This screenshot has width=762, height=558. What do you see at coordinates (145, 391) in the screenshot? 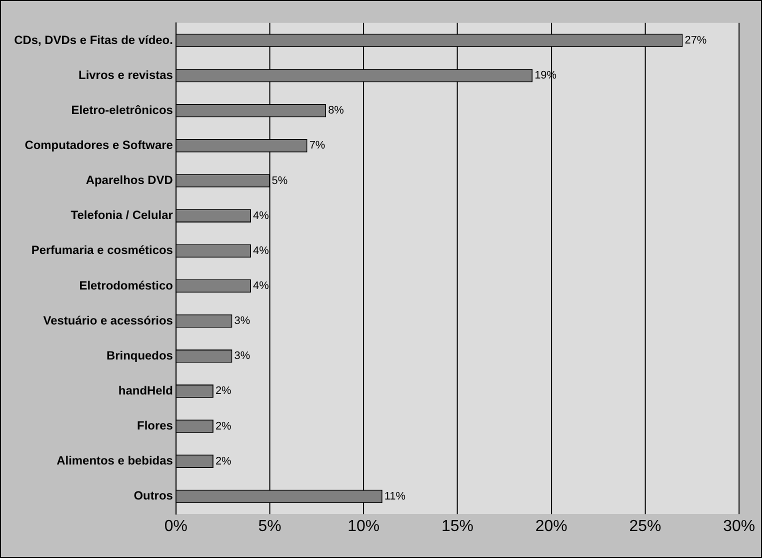
I see `y-tick-label: handHeld` at bounding box center [145, 391].